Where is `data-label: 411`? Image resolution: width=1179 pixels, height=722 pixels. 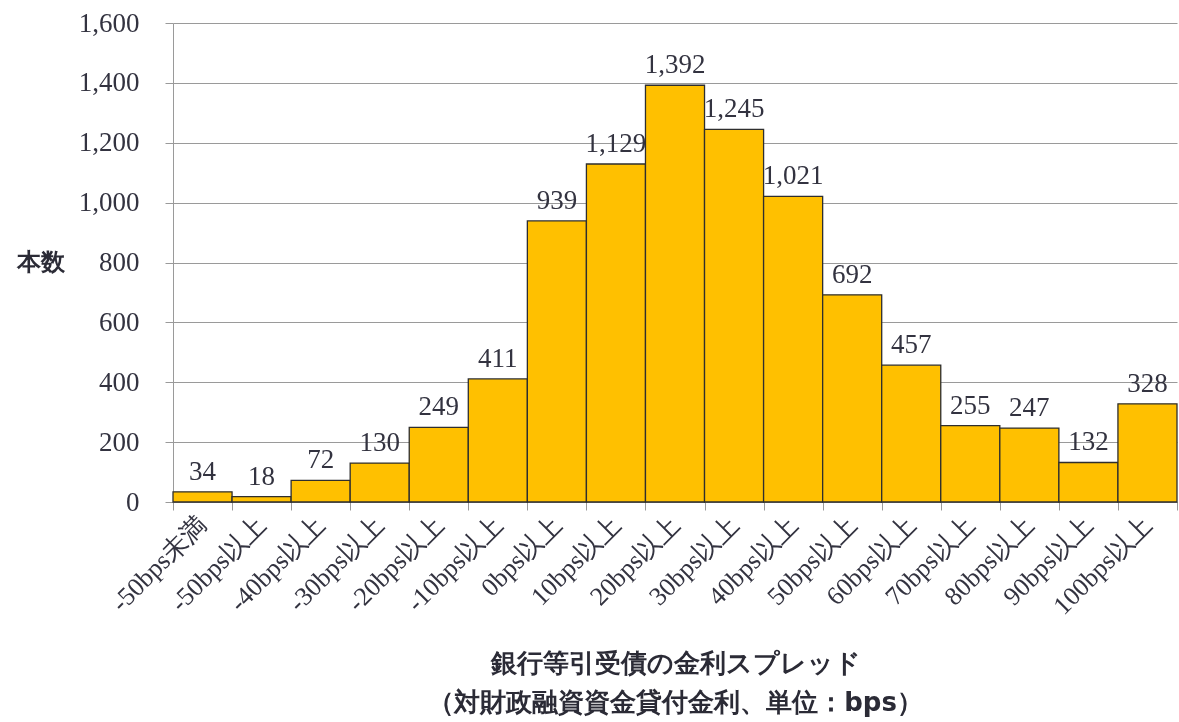
data-label: 411 is located at coordinates (498, 357).